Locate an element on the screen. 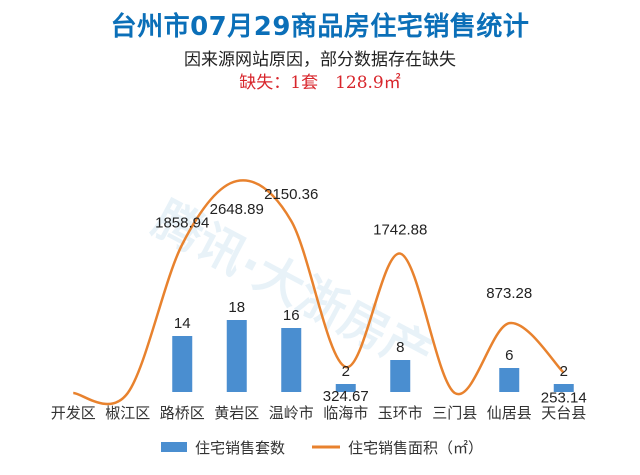 The width and height of the screenshot is (640, 475). legend-bar-swatch is located at coordinates (174, 447).